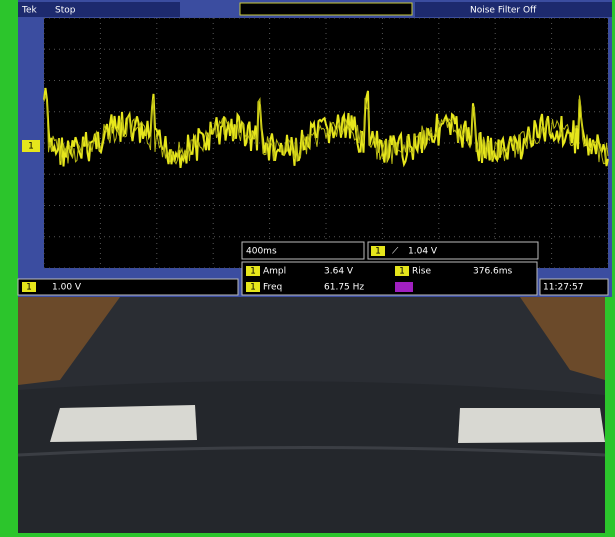 This screenshot has width=615, height=537. I want to click on measure-name: Rise, so click(421, 272).